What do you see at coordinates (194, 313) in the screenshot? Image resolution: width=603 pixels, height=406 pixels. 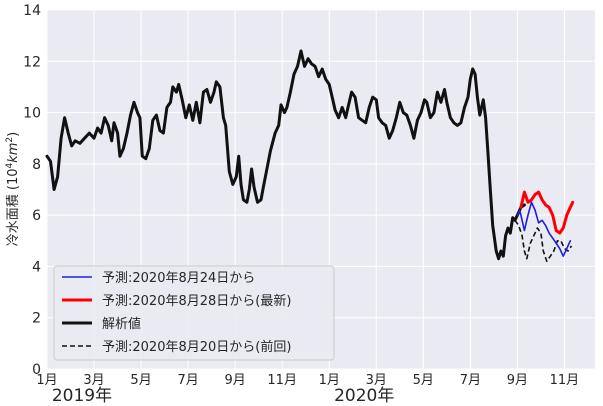 I see `legend-box` at bounding box center [194, 313].